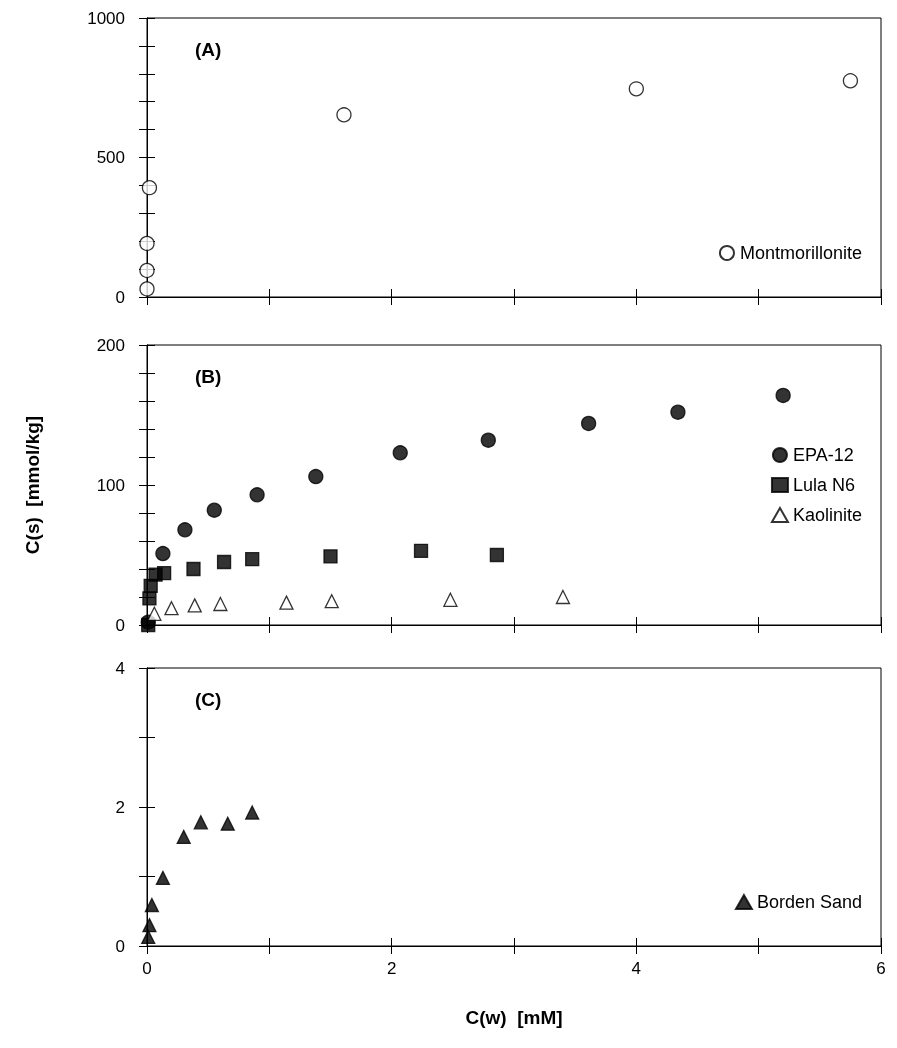 The width and height of the screenshot is (897, 1048). I want to click on y-tick-label: 4, so click(120, 668).